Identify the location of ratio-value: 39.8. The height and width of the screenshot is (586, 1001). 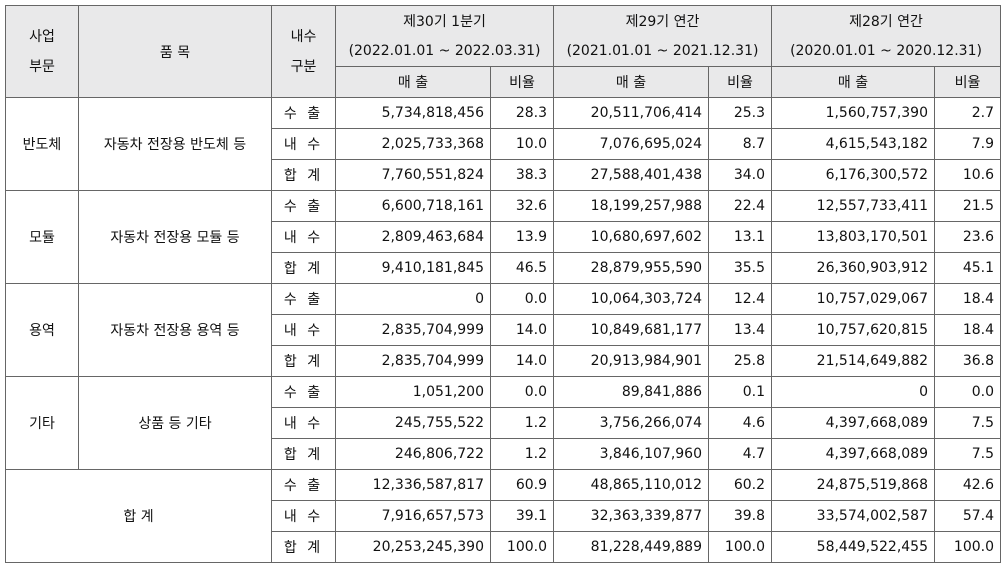
(740, 516).